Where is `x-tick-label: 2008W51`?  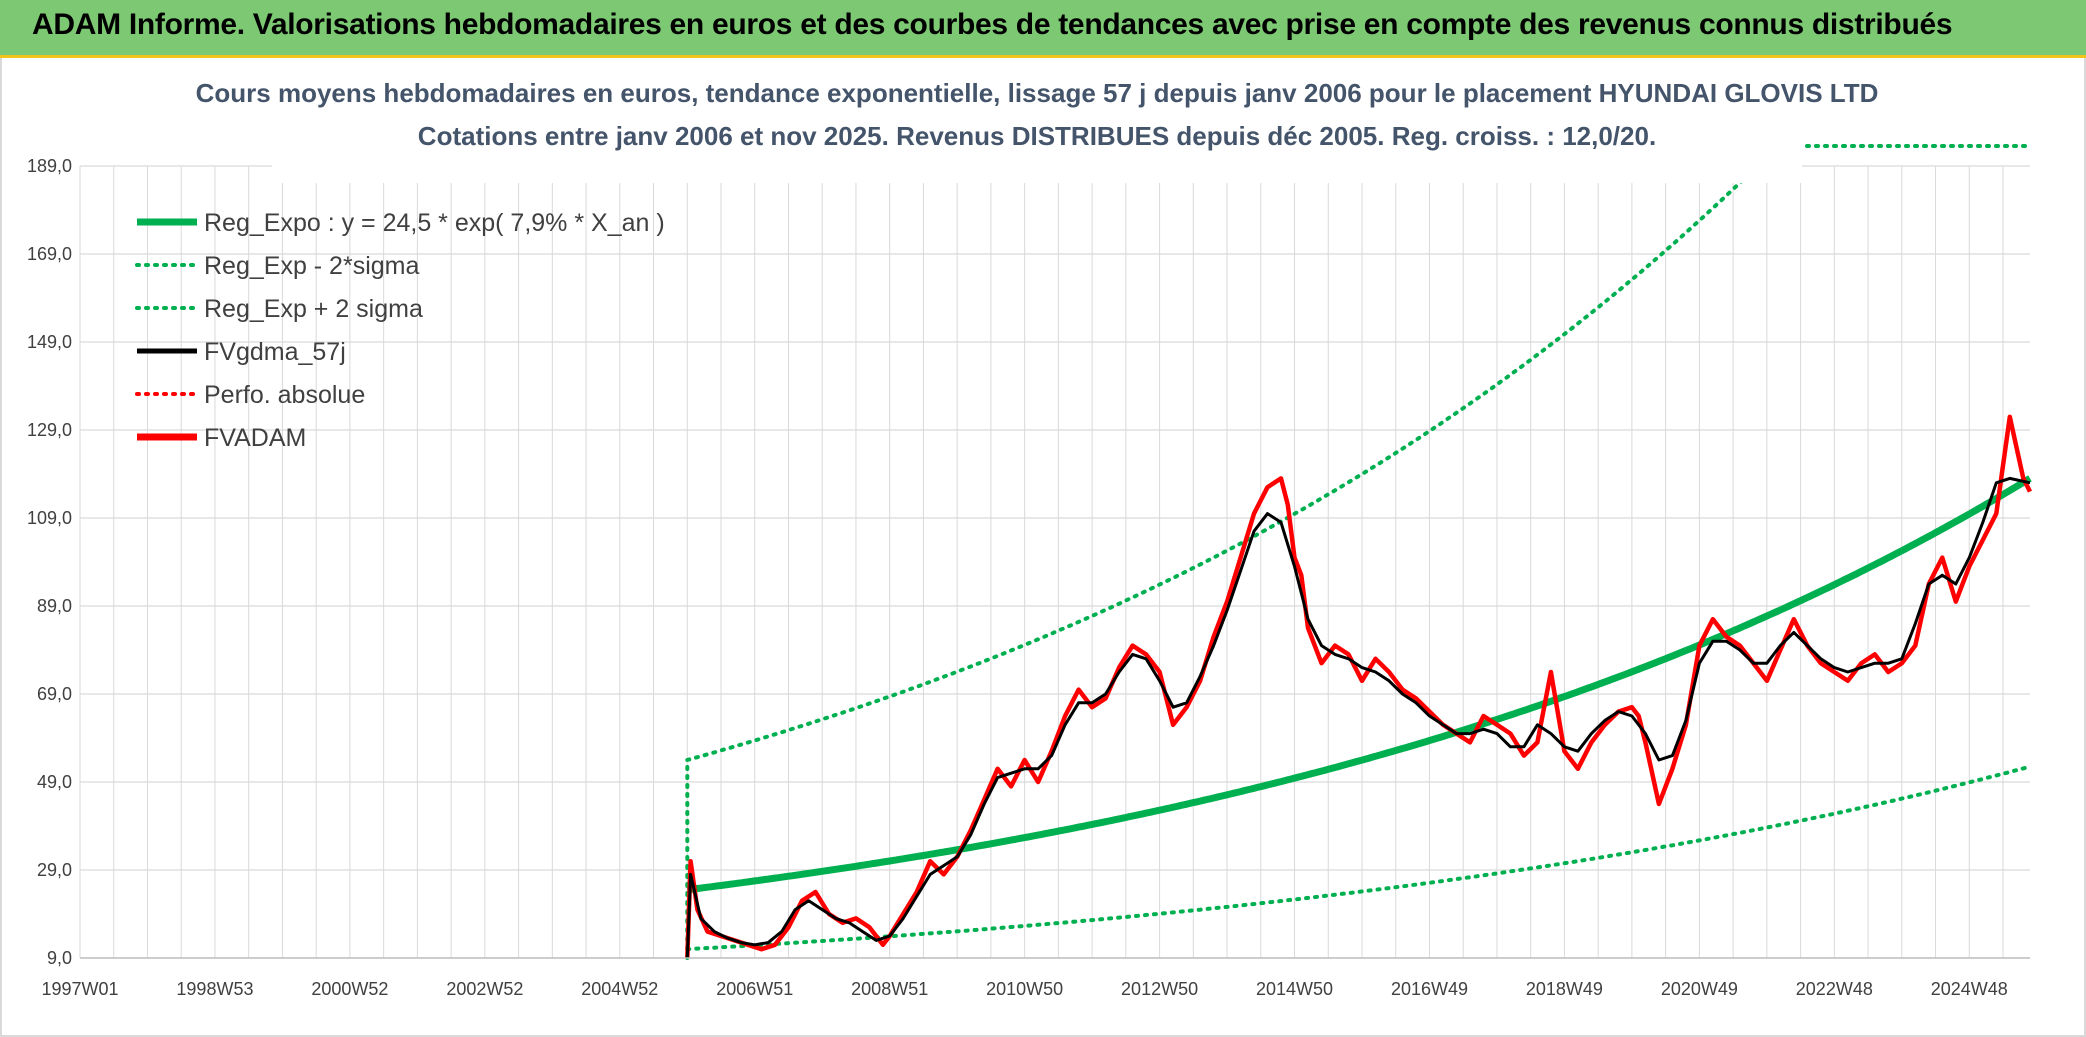
x-tick-label: 2008W51 is located at coordinates (889, 989).